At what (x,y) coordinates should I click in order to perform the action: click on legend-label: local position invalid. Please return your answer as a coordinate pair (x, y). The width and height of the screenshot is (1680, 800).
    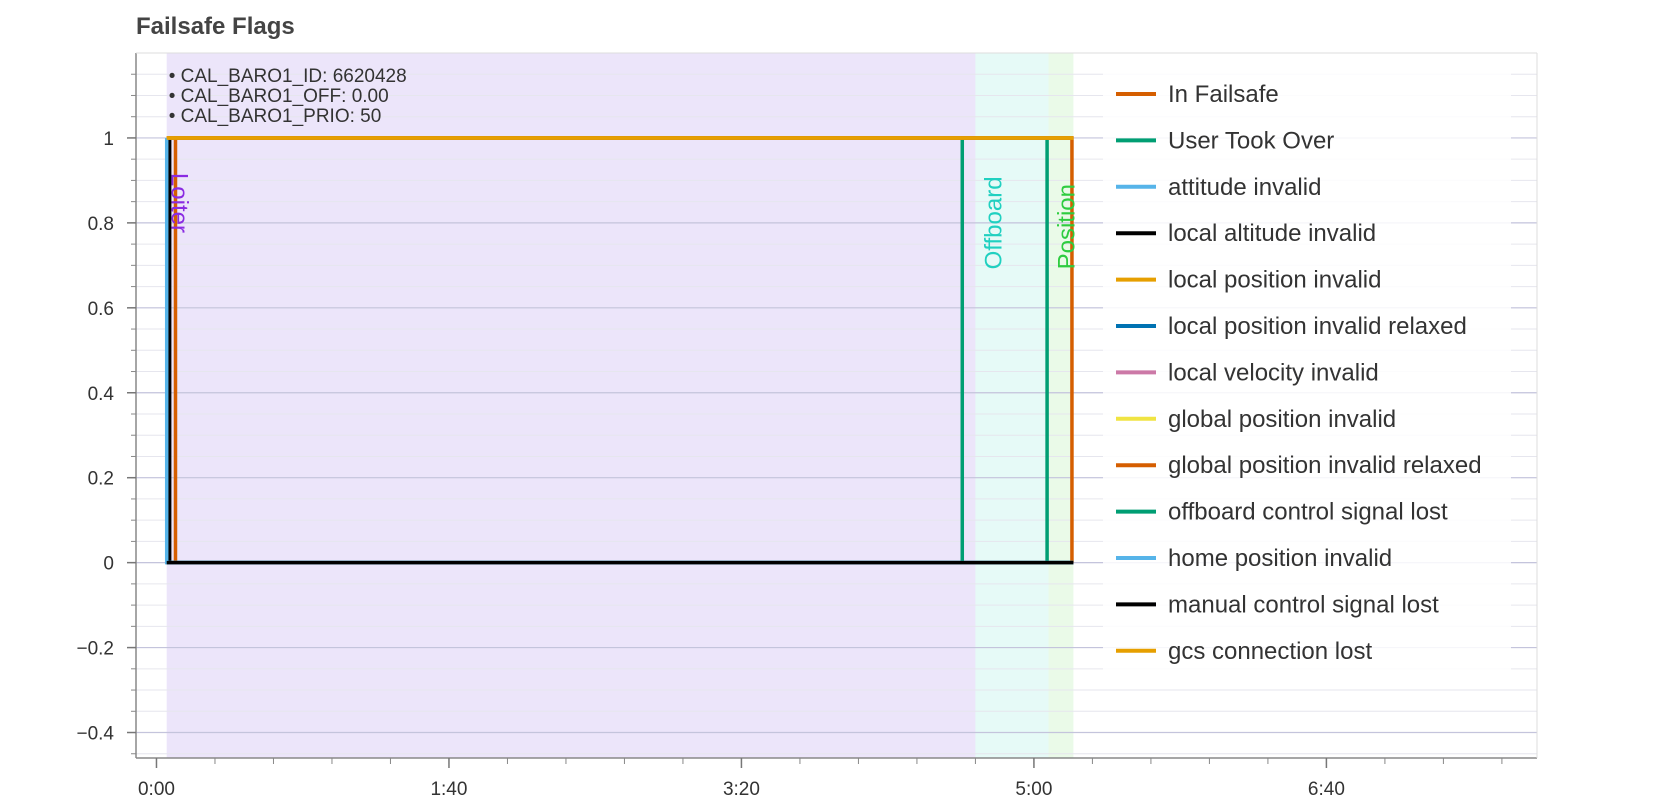
    Looking at the image, I should click on (1274, 280).